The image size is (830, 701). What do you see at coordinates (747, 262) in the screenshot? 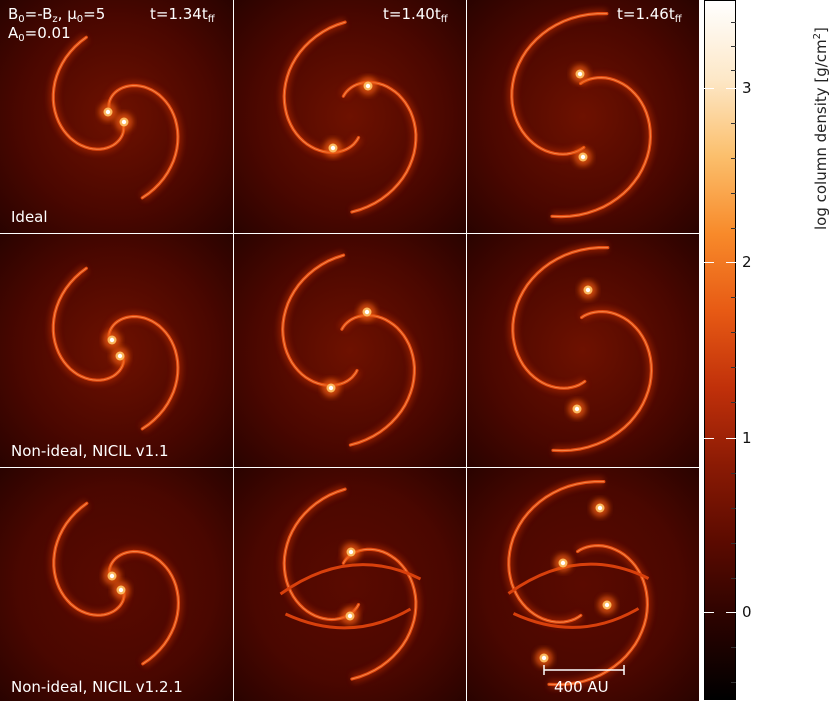
I see `colorbar-tick-label: 2` at bounding box center [747, 262].